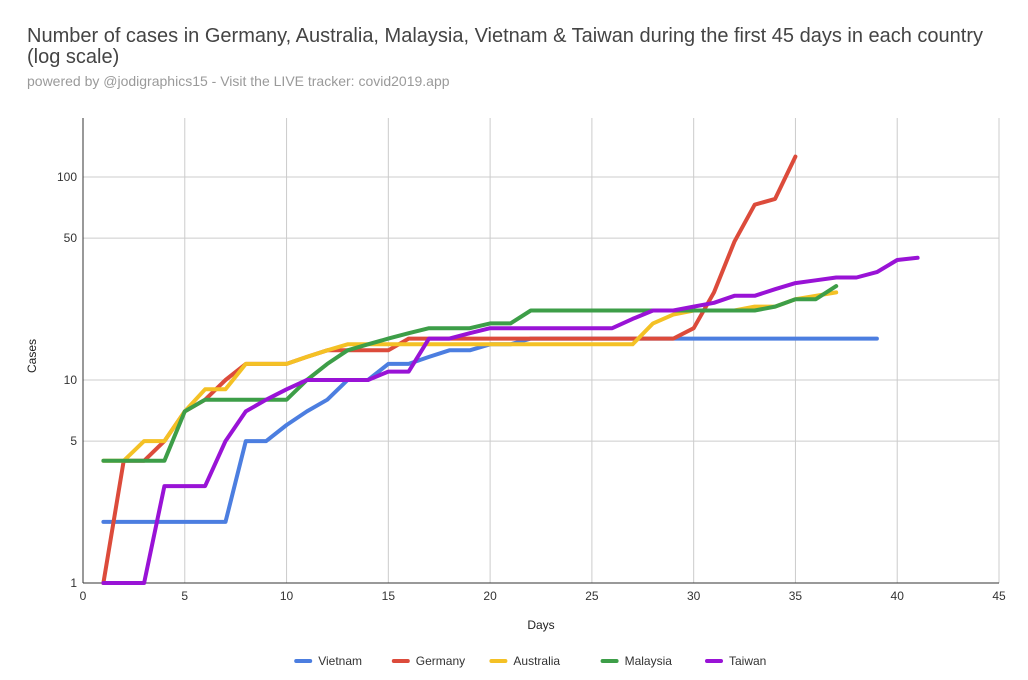  What do you see at coordinates (389, 596) in the screenshot?
I see `x-tick-label: 15` at bounding box center [389, 596].